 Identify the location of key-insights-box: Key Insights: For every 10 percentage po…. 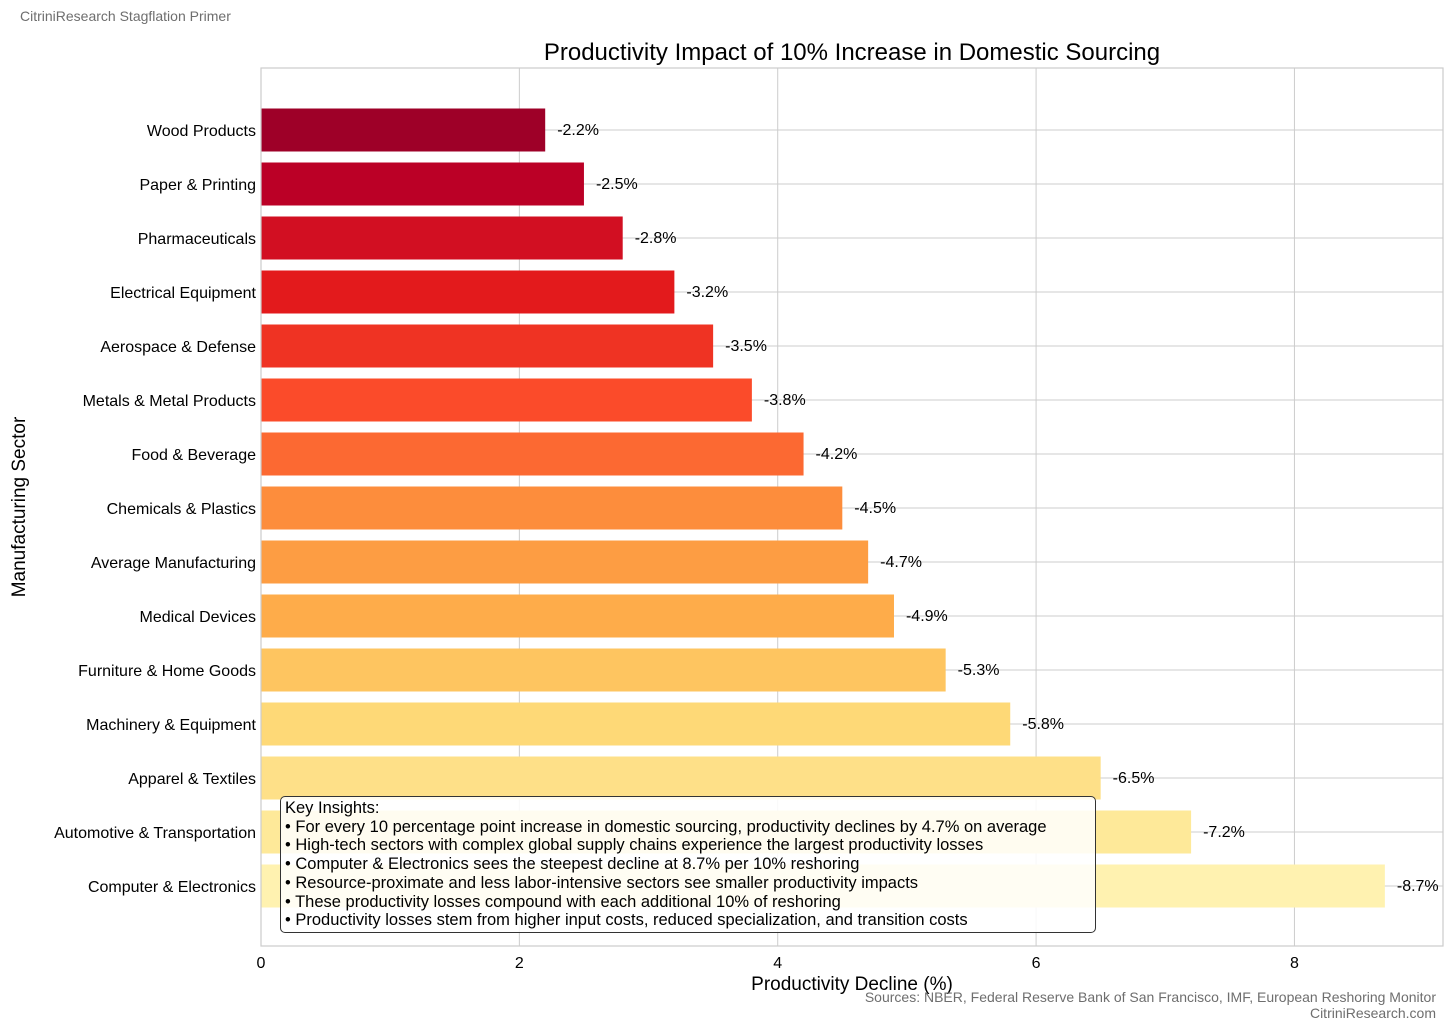
(688, 864).